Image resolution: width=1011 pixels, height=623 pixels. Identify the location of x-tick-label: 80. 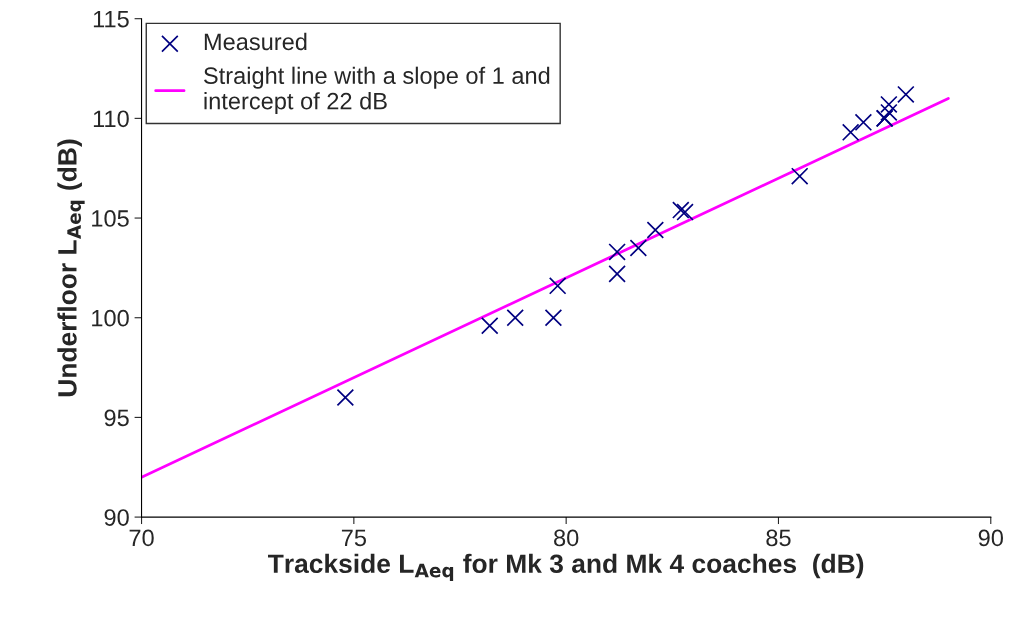
(566, 538).